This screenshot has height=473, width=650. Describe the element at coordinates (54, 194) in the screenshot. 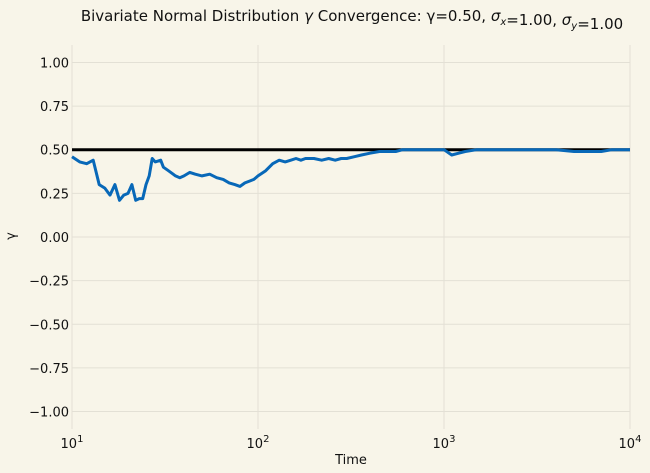

I see `y-tick-label: 0.25` at that location.